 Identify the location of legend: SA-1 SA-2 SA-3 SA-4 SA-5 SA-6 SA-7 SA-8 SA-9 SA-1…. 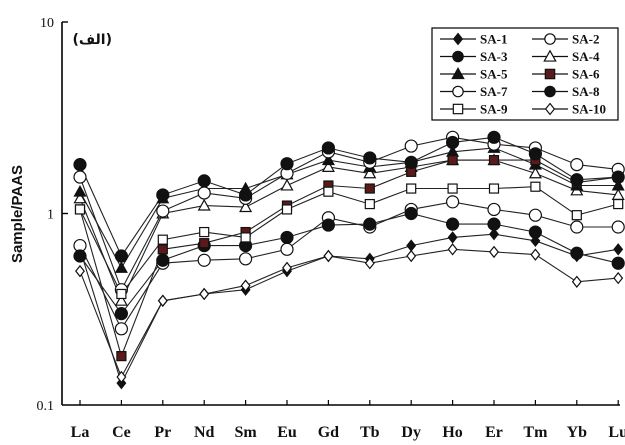
(525, 74).